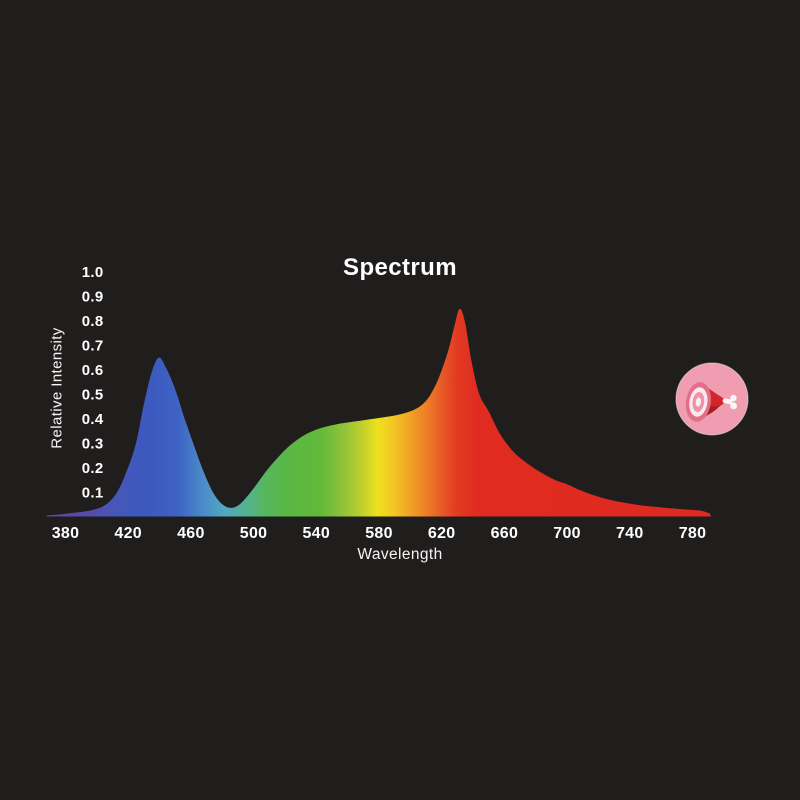 The height and width of the screenshot is (800, 800). What do you see at coordinates (93, 394) in the screenshot?
I see `y-tick-0.5: 0.5` at bounding box center [93, 394].